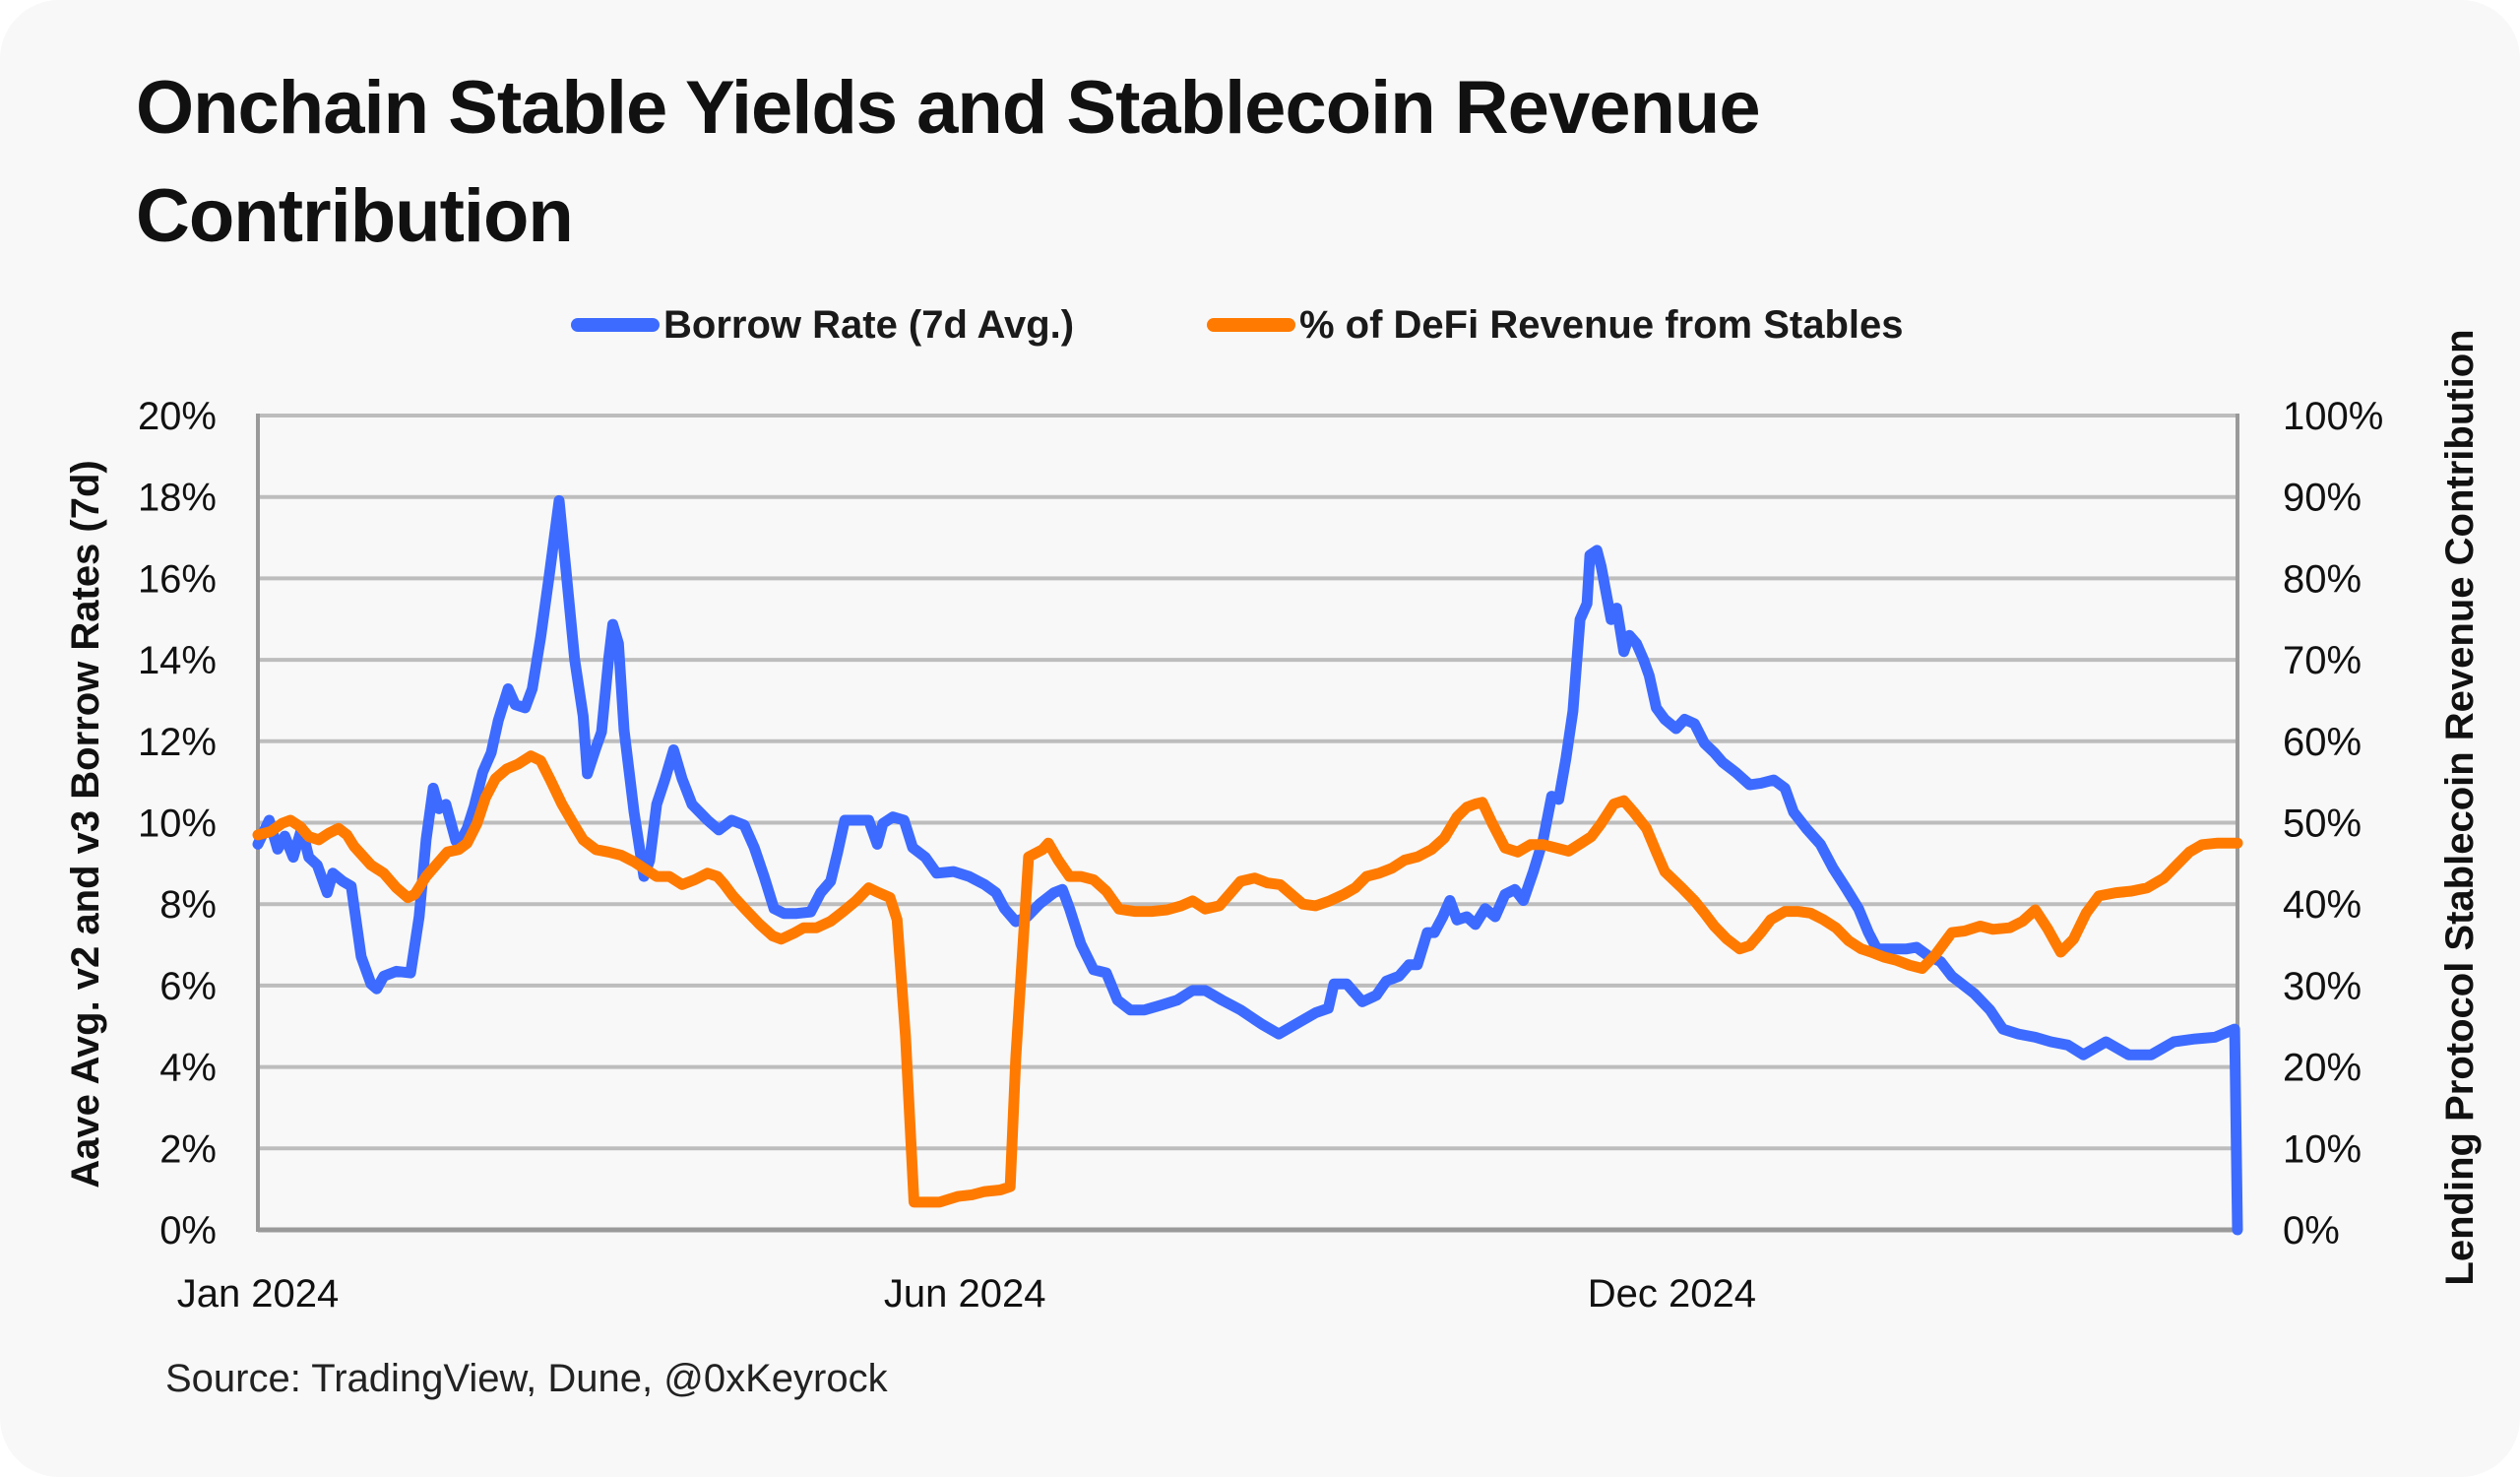 This screenshot has width=2520, height=1477. Describe the element at coordinates (869, 324) in the screenshot. I see `legend-label-borrow-rate: Borrow Rate (7d Avg.)` at that location.